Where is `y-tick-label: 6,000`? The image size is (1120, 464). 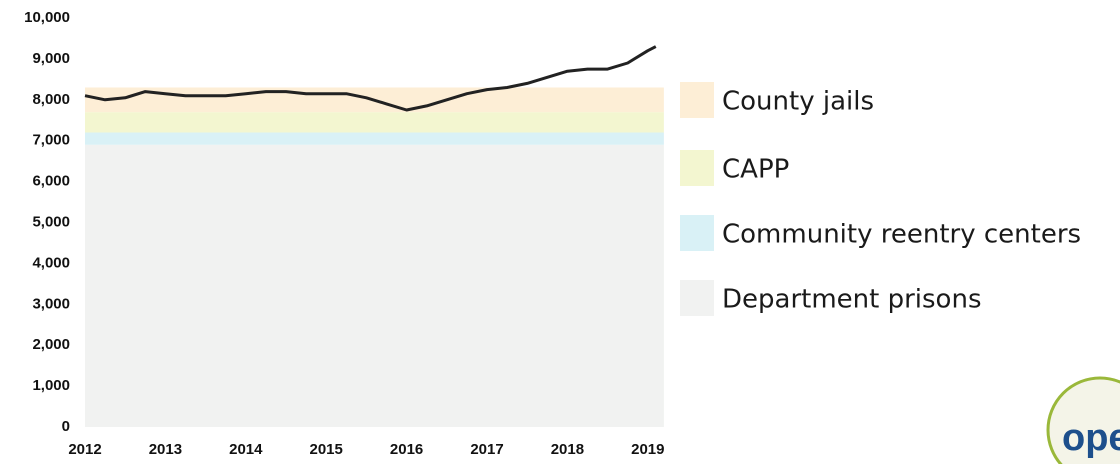 y-tick-label: 6,000 is located at coordinates (51, 181).